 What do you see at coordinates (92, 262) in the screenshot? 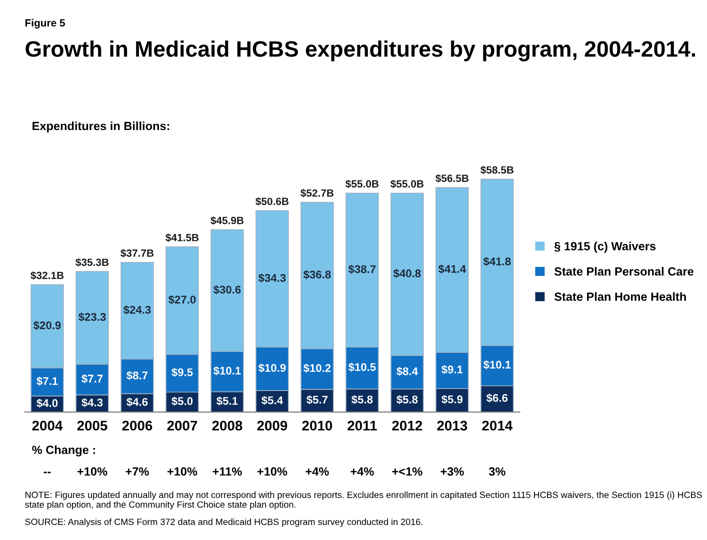
I see `total-label: $35.3B` at bounding box center [92, 262].